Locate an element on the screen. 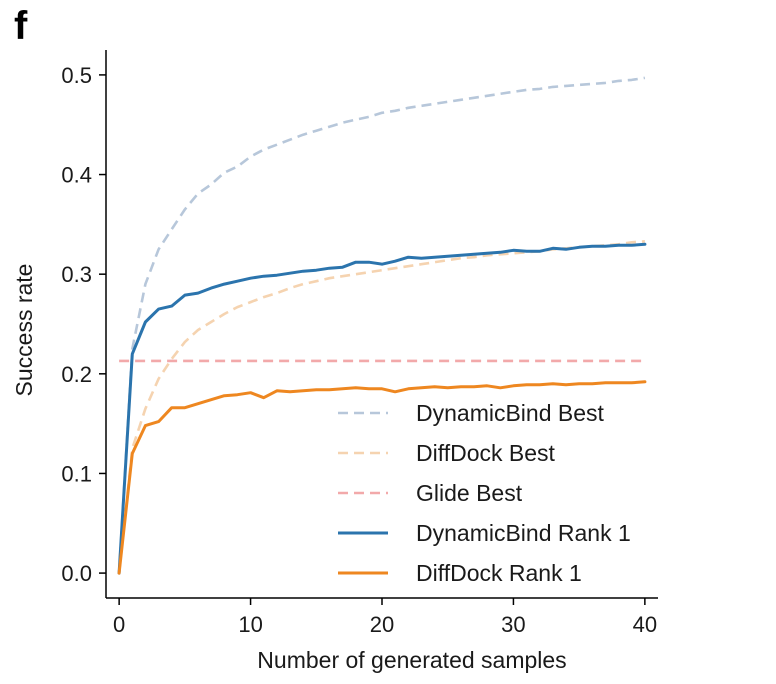 The height and width of the screenshot is (684, 776). y-tick-label: 0.5 is located at coordinates (76, 75).